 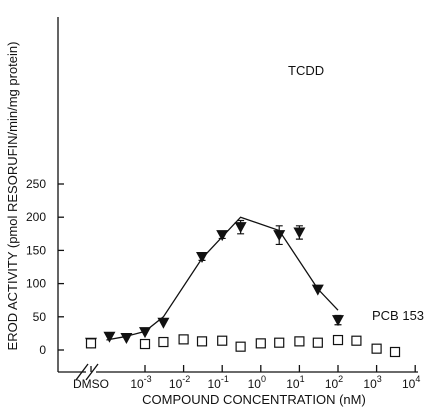 What do you see at coordinates (36, 184) in the screenshot?
I see `y-tick-label: 250` at bounding box center [36, 184].